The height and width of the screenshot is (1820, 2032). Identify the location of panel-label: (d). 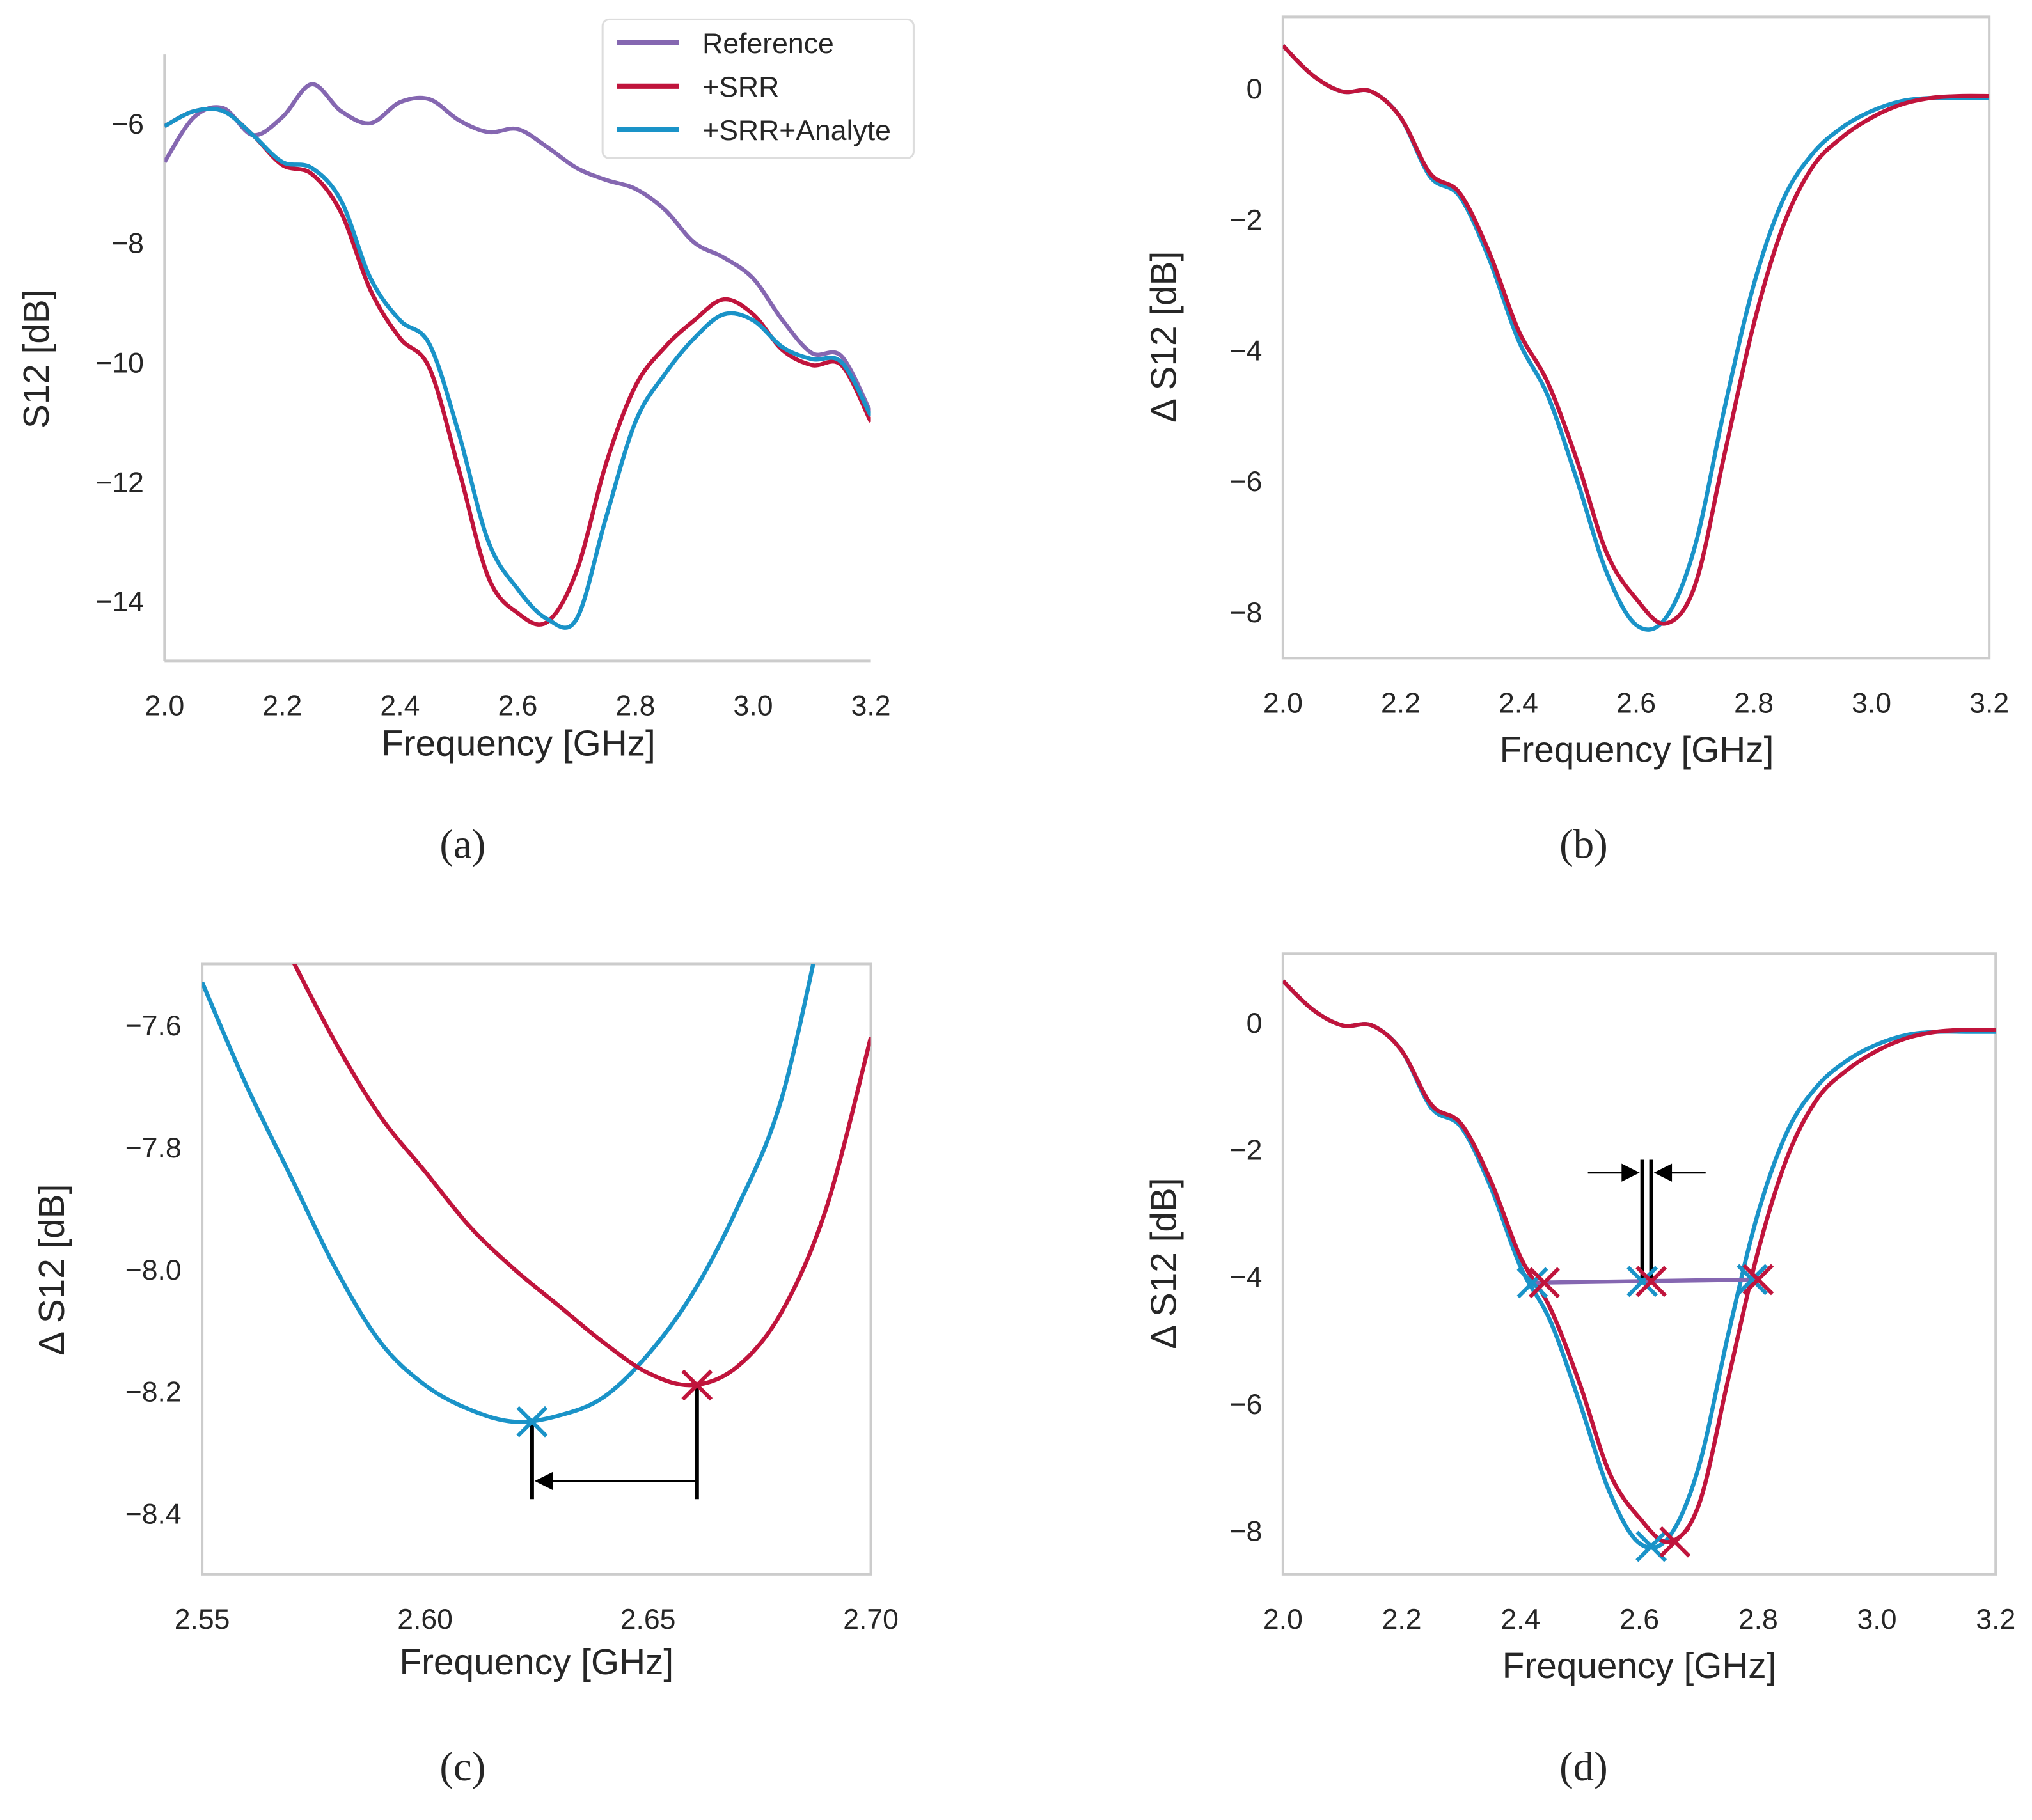
(1583, 1767).